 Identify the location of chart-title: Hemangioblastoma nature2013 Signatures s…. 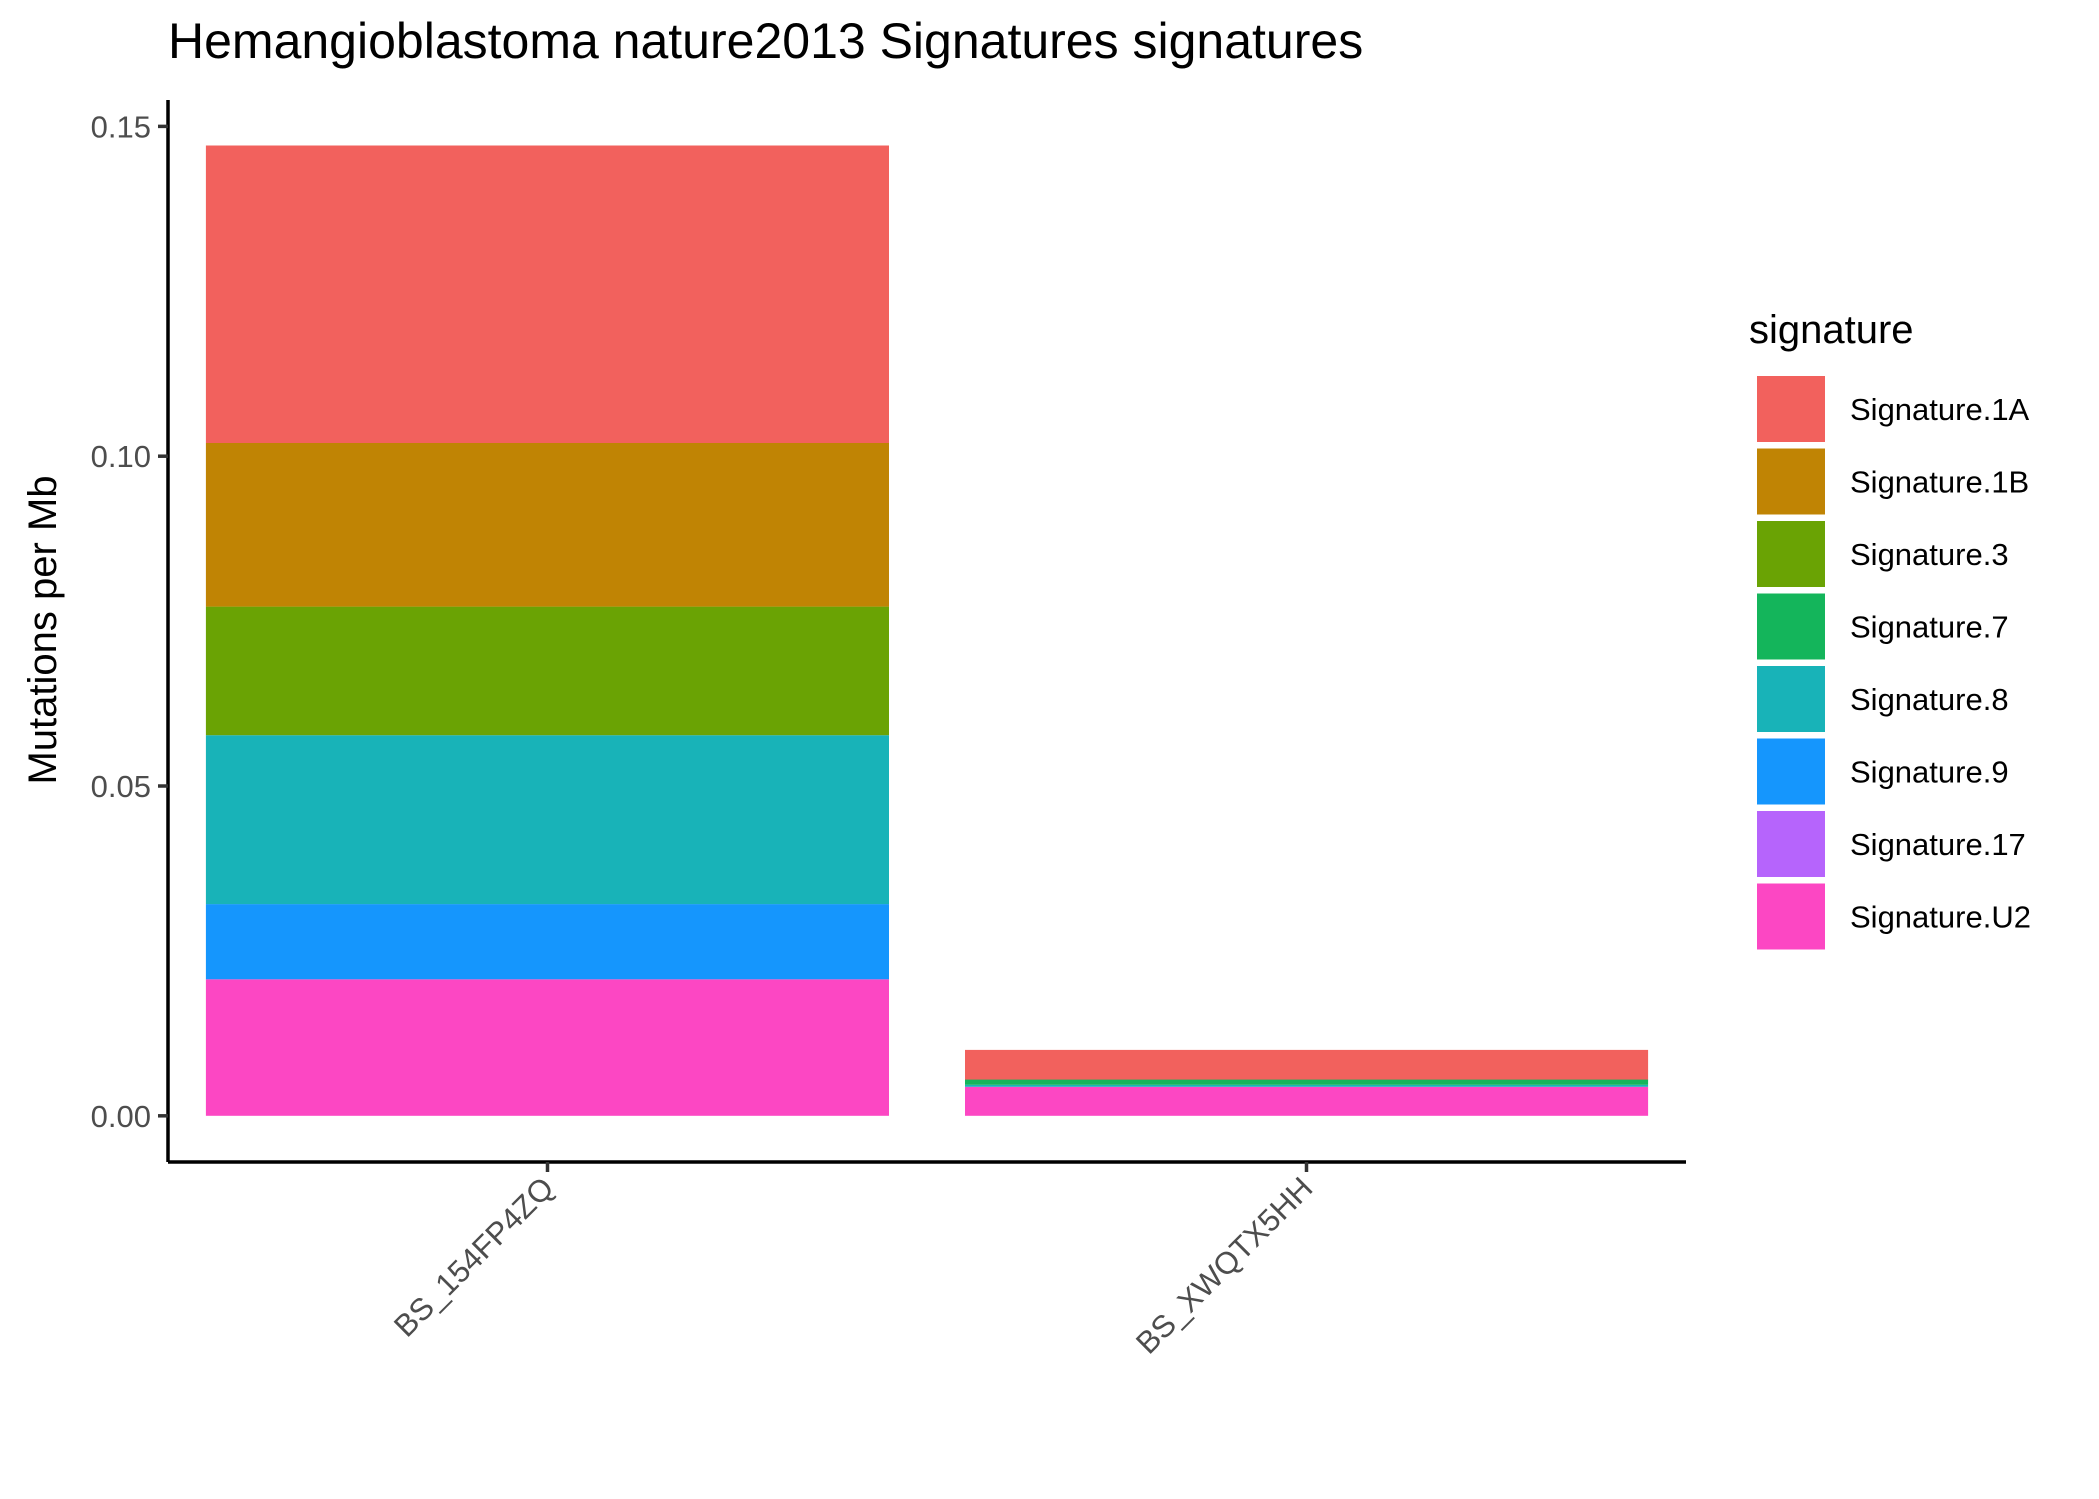
(765, 41).